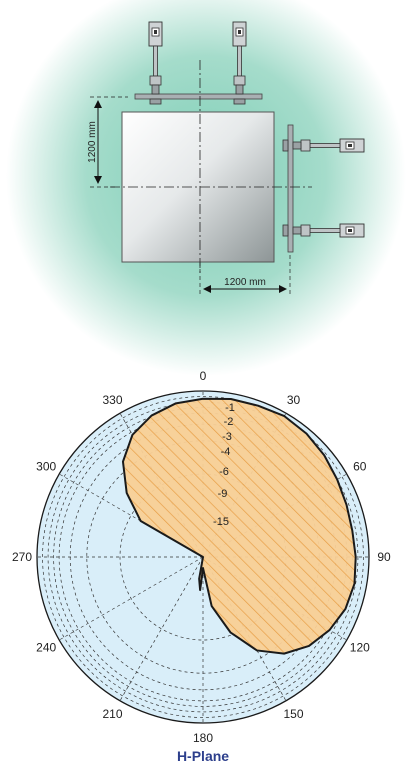 The image size is (413, 766). What do you see at coordinates (198, 187) in the screenshot?
I see `panel` at bounding box center [198, 187].